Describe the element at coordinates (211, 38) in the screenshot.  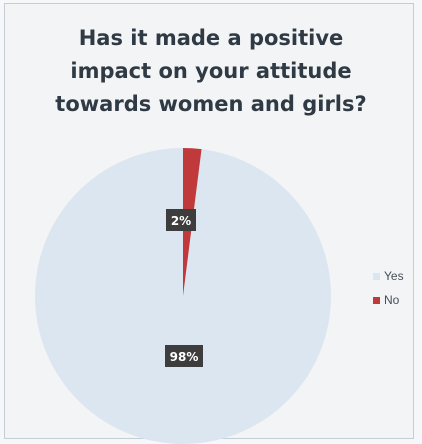
I see `chart-title-line-1: Has it made a positive` at that location.